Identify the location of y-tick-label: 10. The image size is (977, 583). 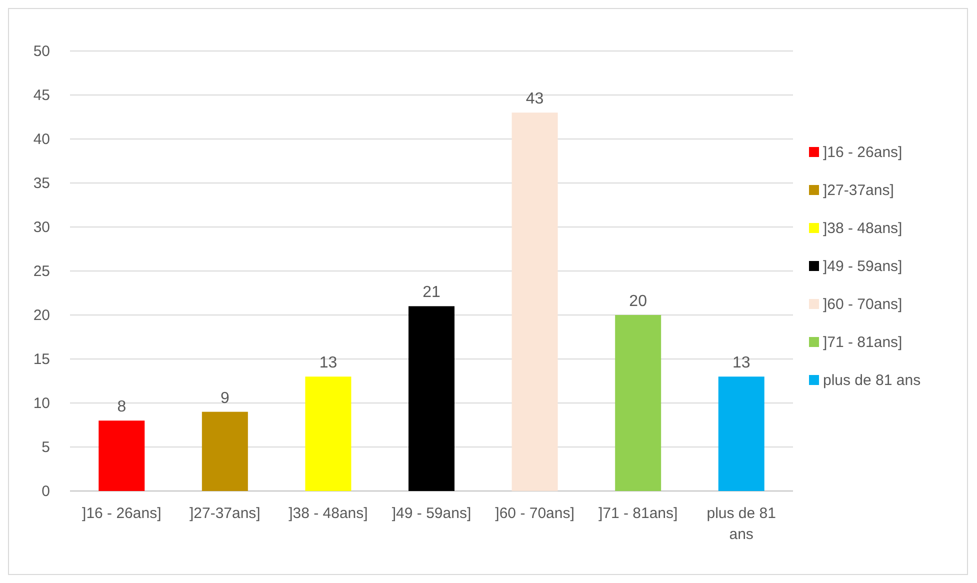
(41, 403).